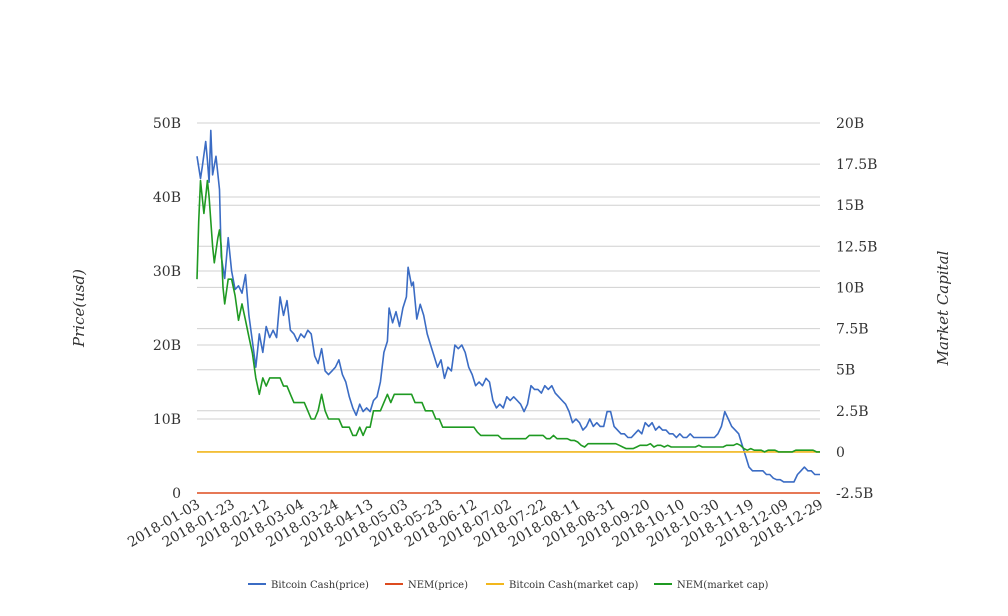  What do you see at coordinates (167, 272) in the screenshot?
I see `left-tick-label: 30B` at bounding box center [167, 272].